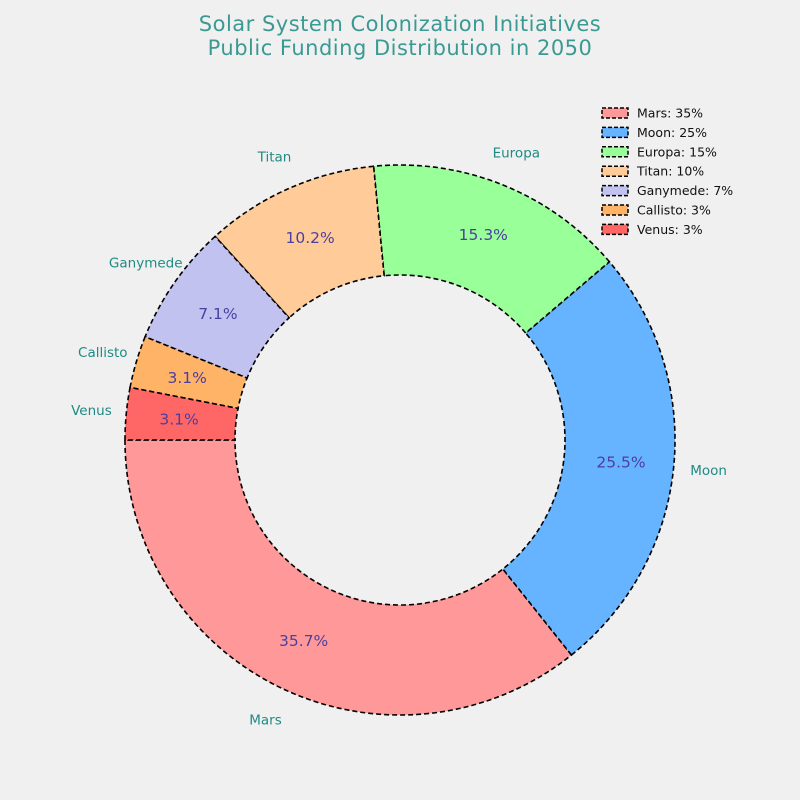 The height and width of the screenshot is (800, 800). What do you see at coordinates (483, 235) in the screenshot?
I see `percent-label-europa: 15.3%` at bounding box center [483, 235].